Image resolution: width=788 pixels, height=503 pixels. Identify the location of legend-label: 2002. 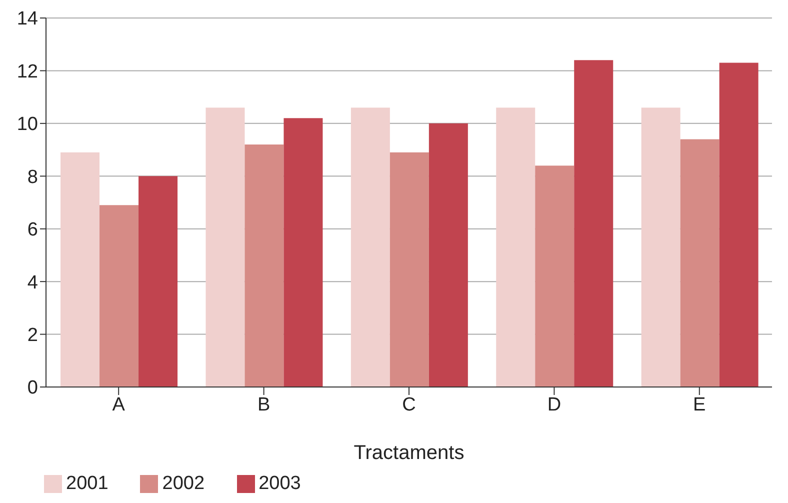
(183, 483).